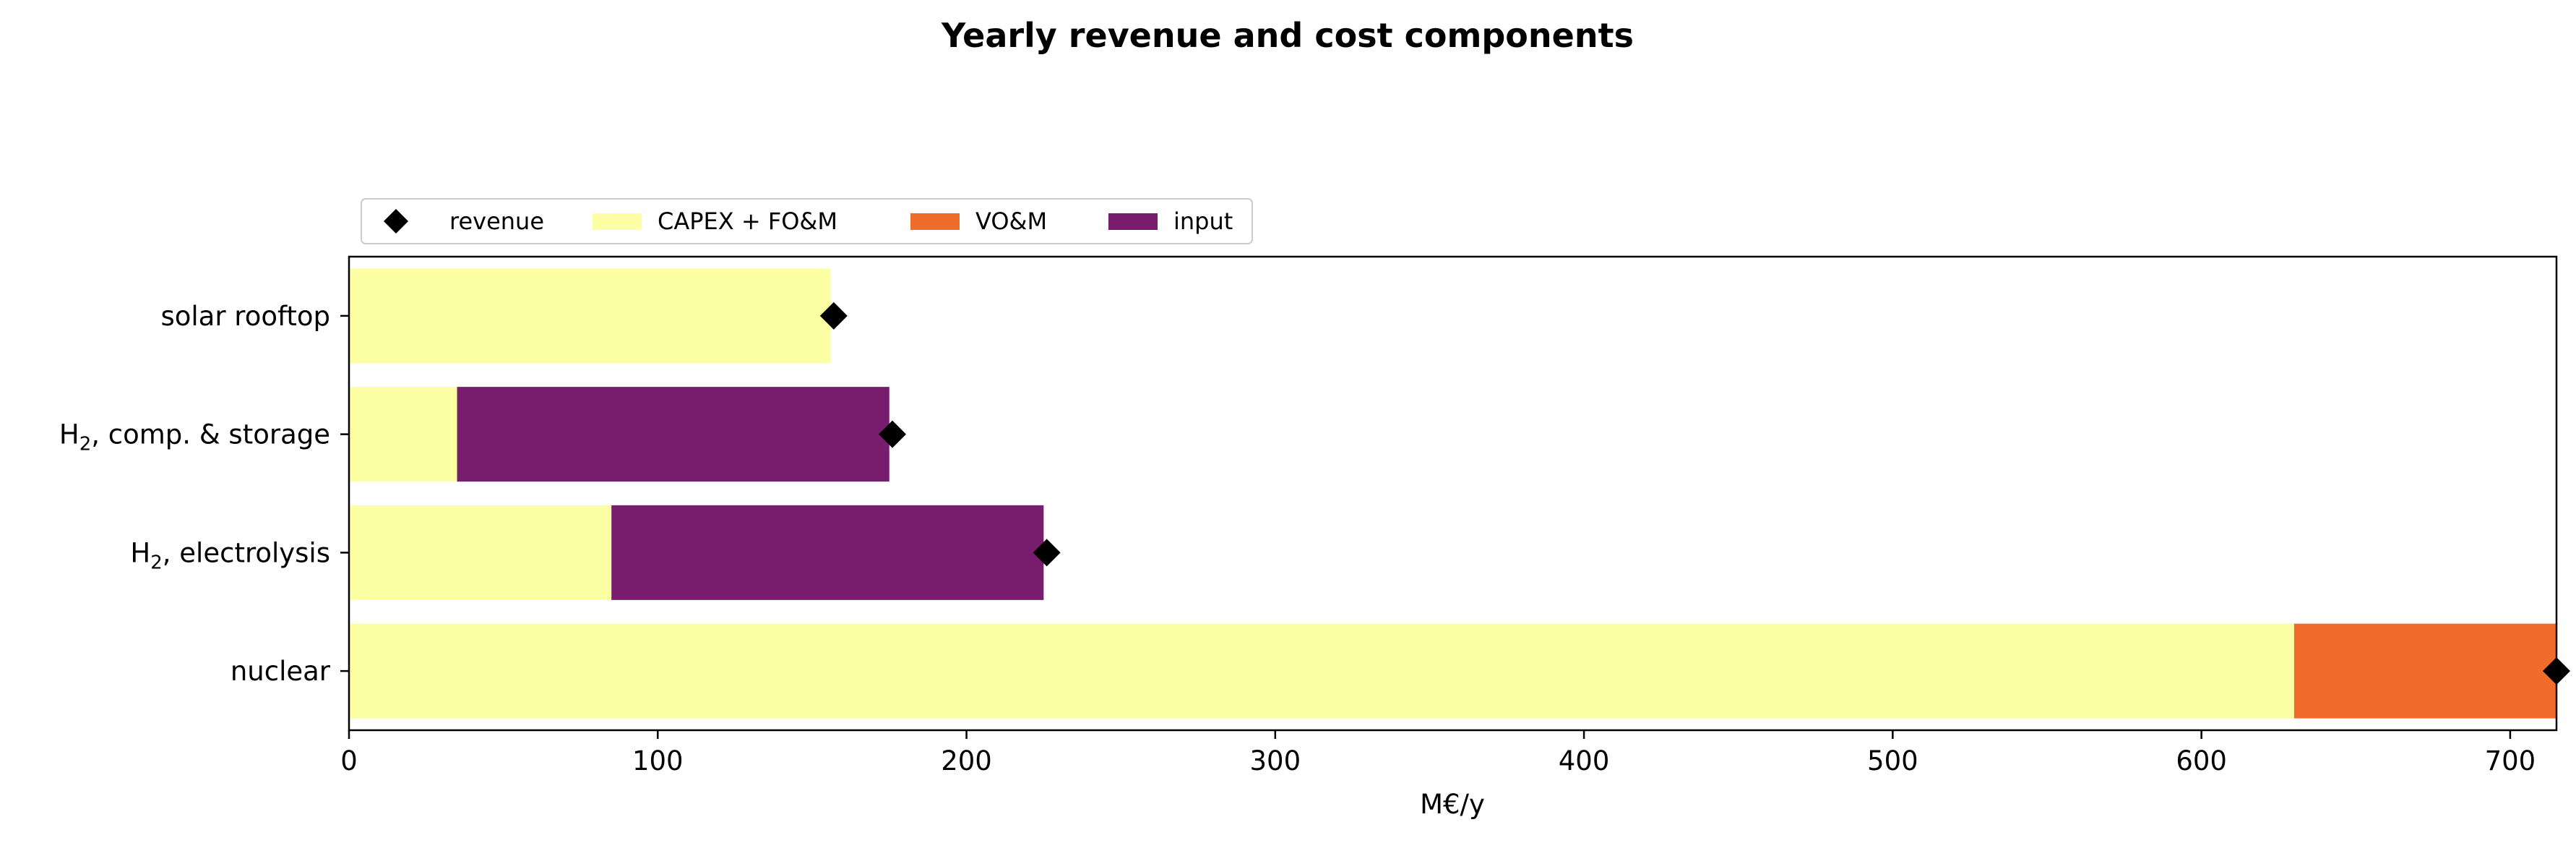  I want to click on revenue-marker-h2-electrolysis, so click(1047, 553).